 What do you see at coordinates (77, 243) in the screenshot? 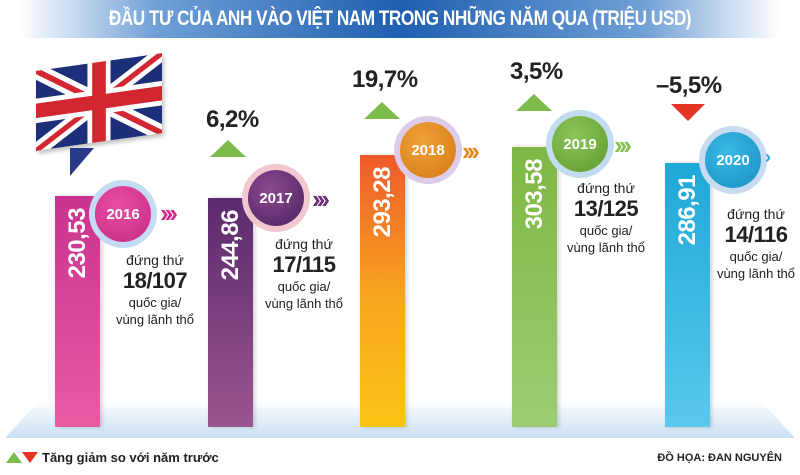
I see `bar-value-2016: 230,53` at bounding box center [77, 243].